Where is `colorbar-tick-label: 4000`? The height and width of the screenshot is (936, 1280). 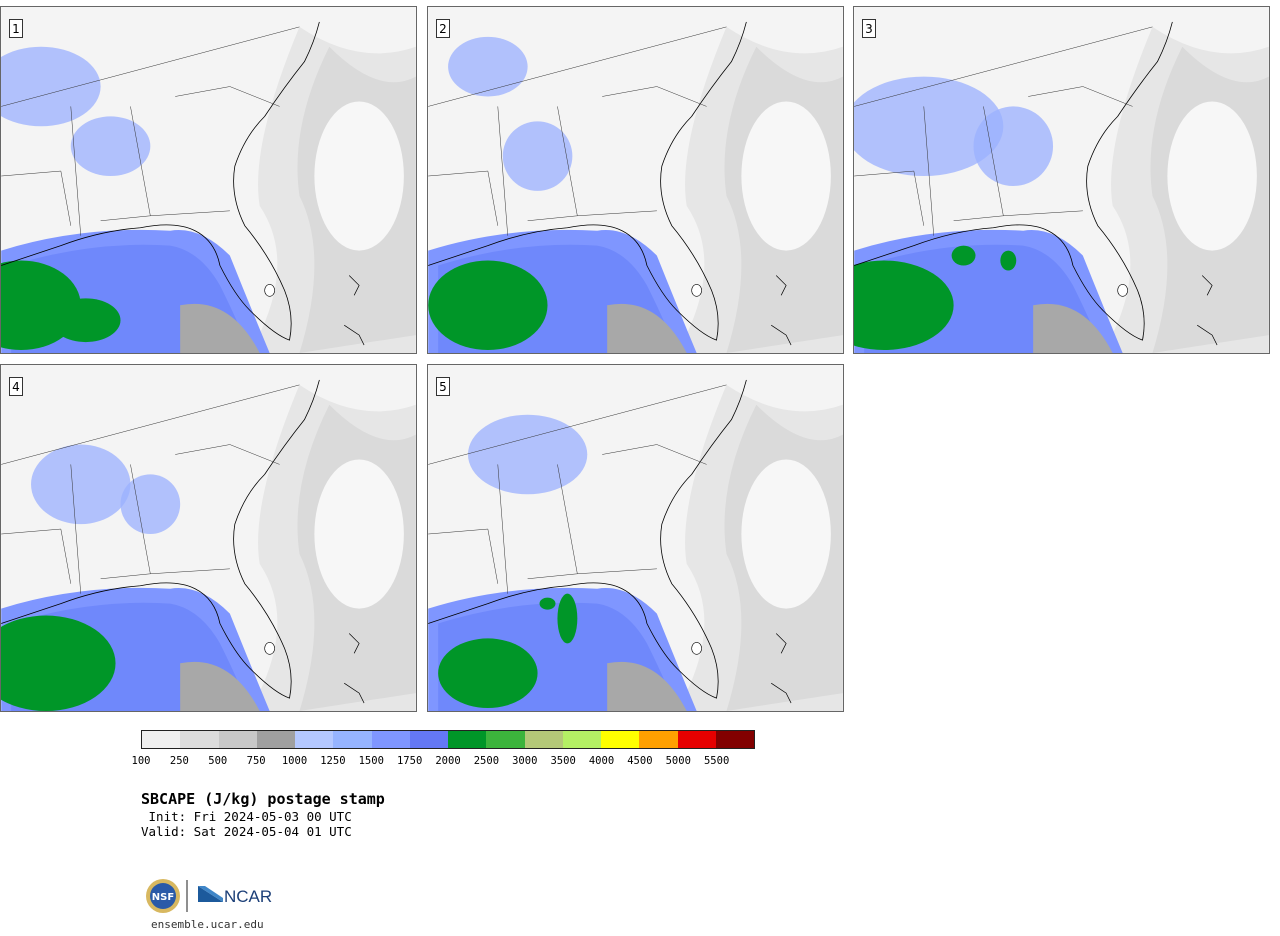 colorbar-tick-label: 4000 is located at coordinates (601, 761).